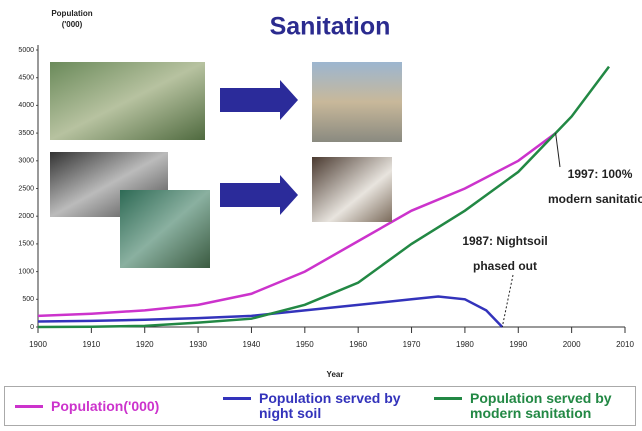  Describe the element at coordinates (26, 105) in the screenshot. I see `y-tick-label: 4000` at that location.